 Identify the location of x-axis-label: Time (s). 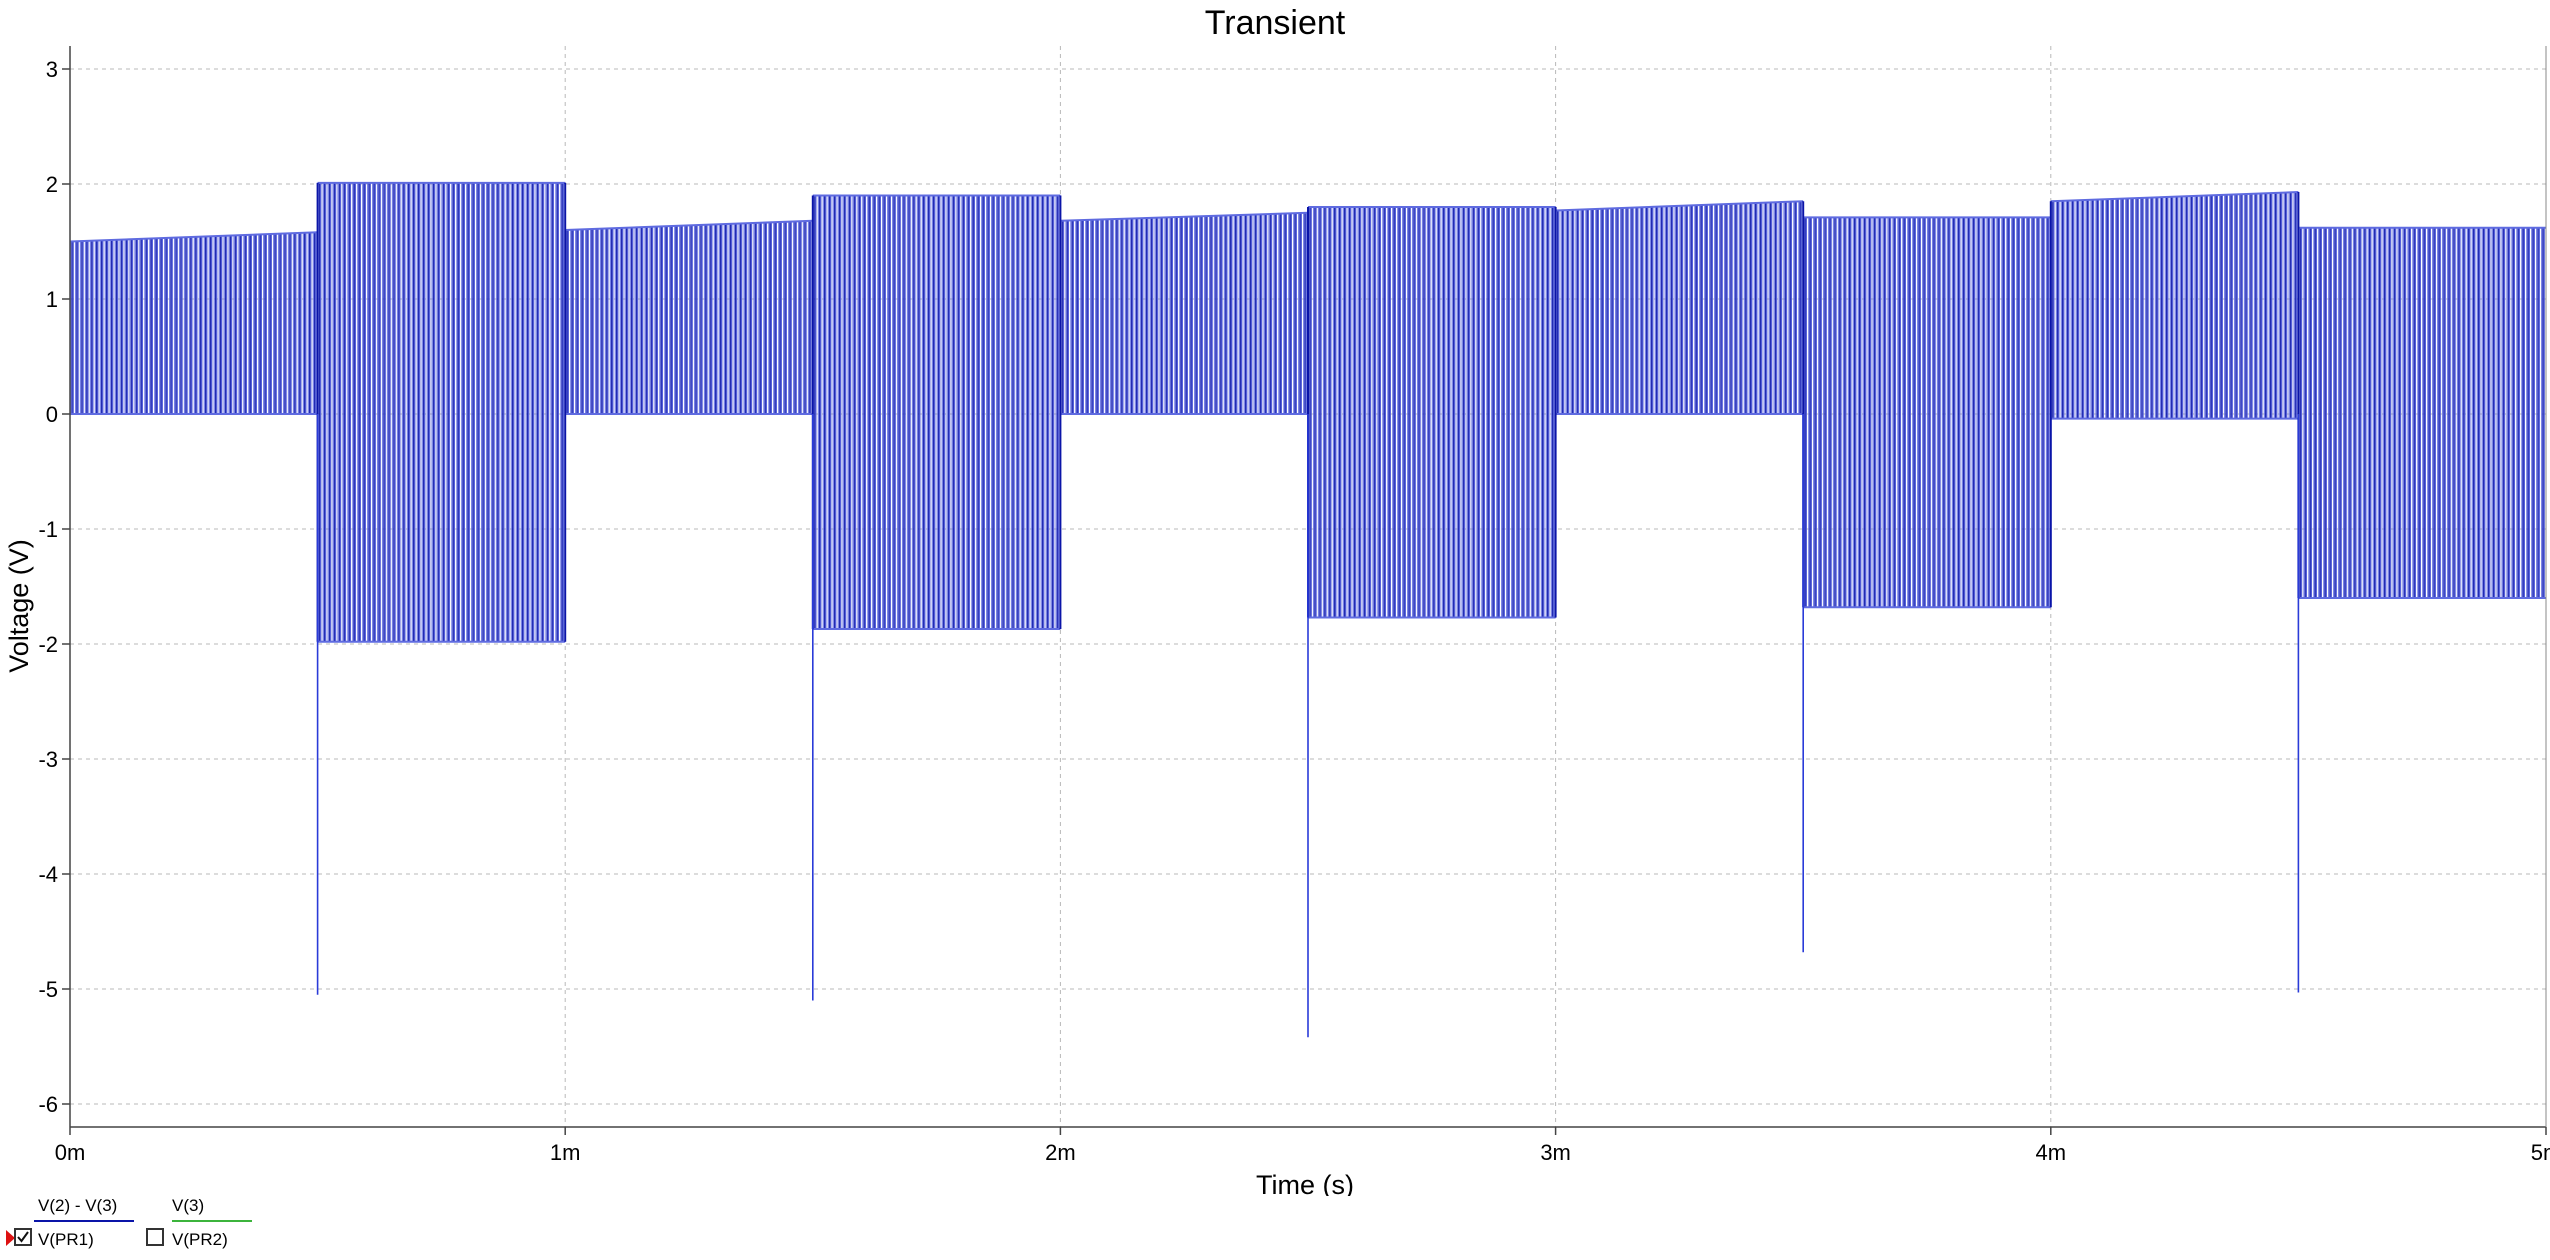
(1305, 1183).